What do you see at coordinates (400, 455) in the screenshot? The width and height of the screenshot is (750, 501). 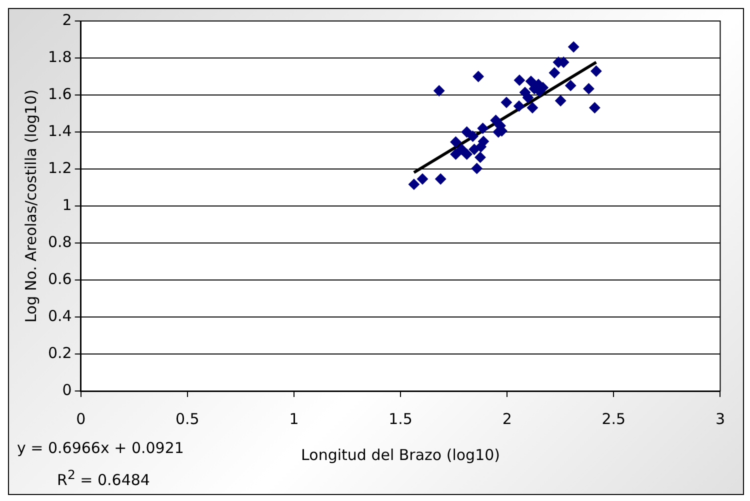 I see `x-axis-title: Longitud del Brazo (log10)` at bounding box center [400, 455].